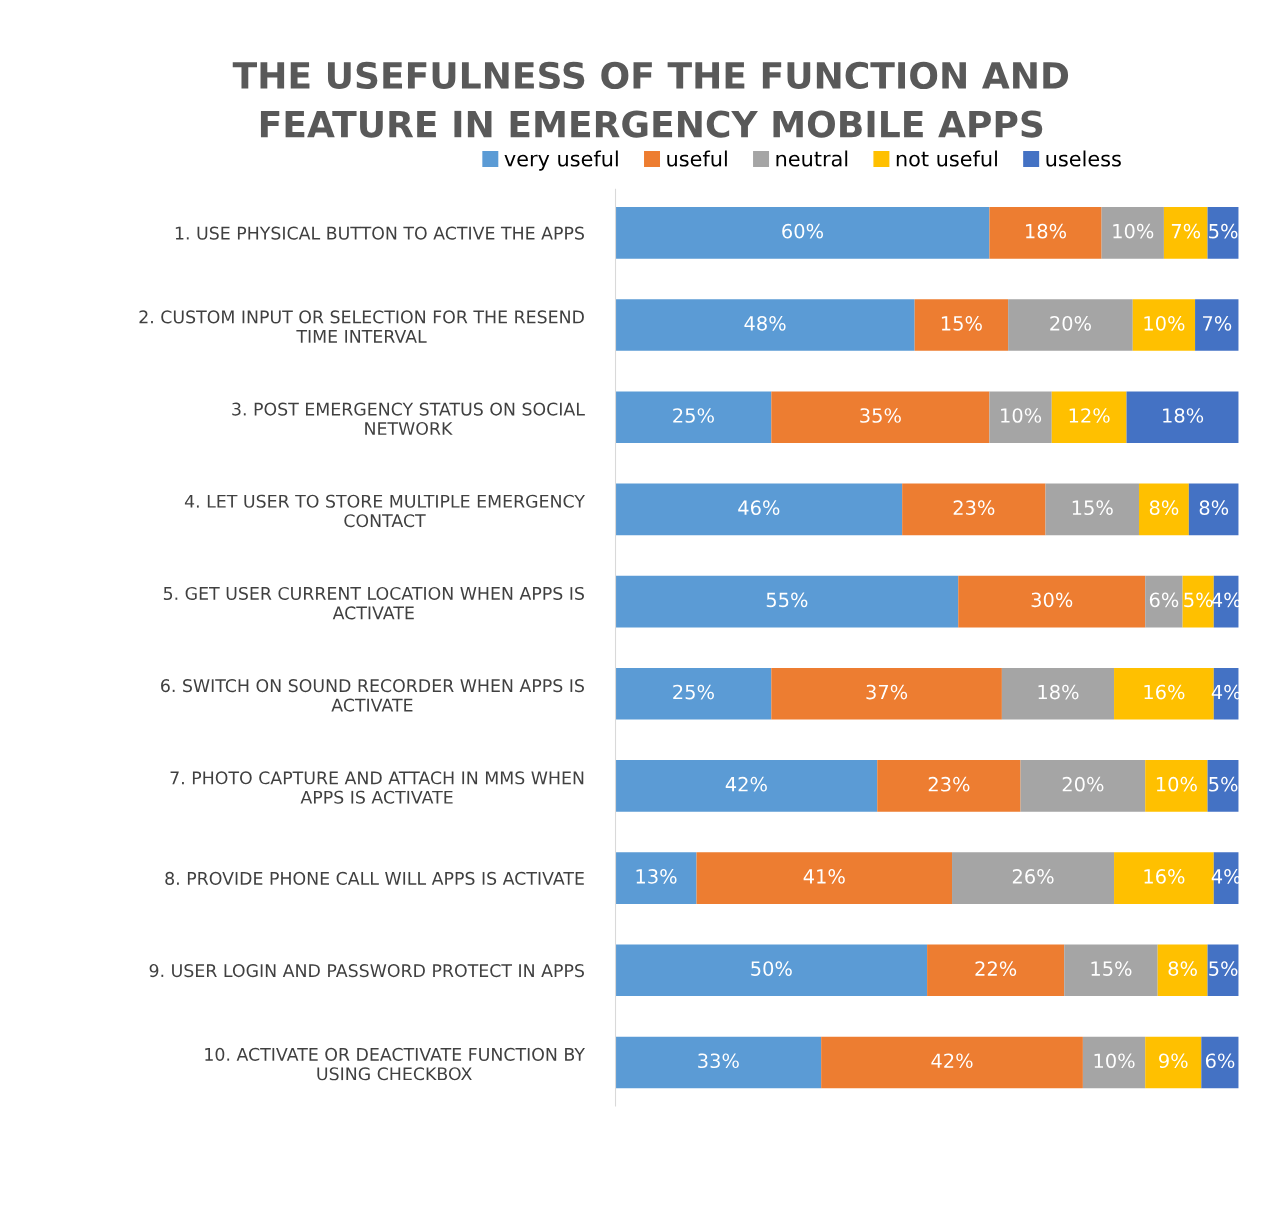 This screenshot has width=1277, height=1222. Describe the element at coordinates (946, 158) in the screenshot. I see `legend-label: not useful` at that location.